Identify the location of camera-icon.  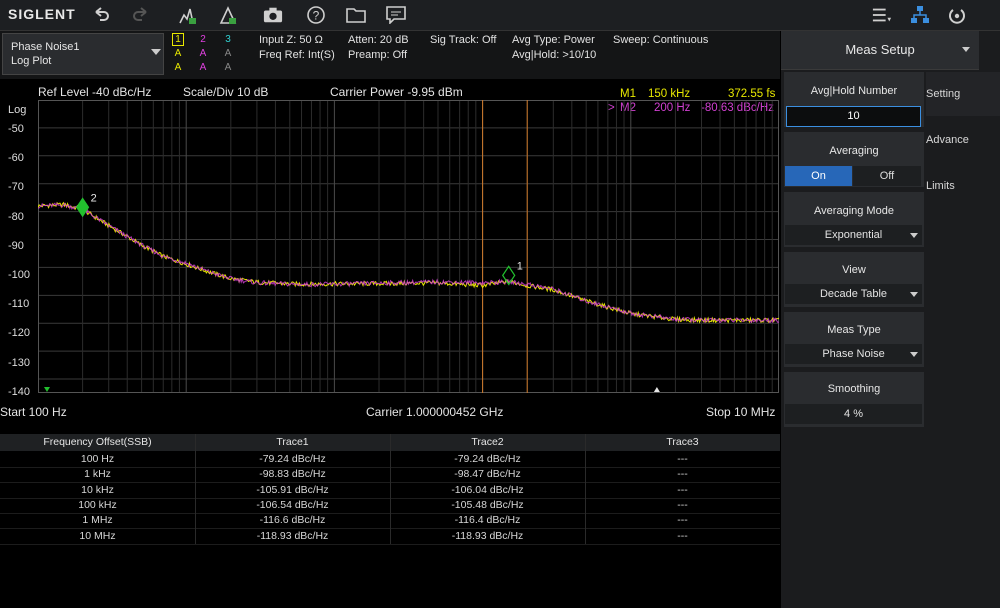
(273, 15).